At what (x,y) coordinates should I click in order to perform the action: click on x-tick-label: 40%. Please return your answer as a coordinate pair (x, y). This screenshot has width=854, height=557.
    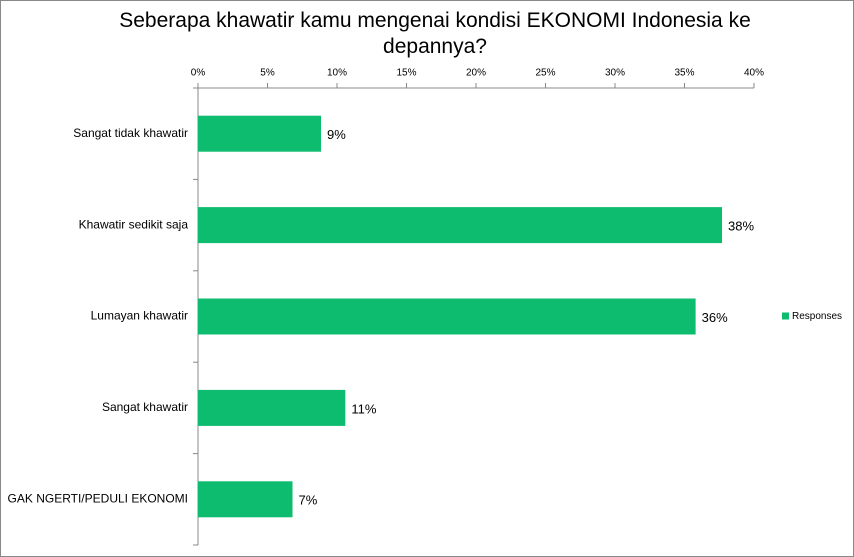
    Looking at the image, I should click on (754, 73).